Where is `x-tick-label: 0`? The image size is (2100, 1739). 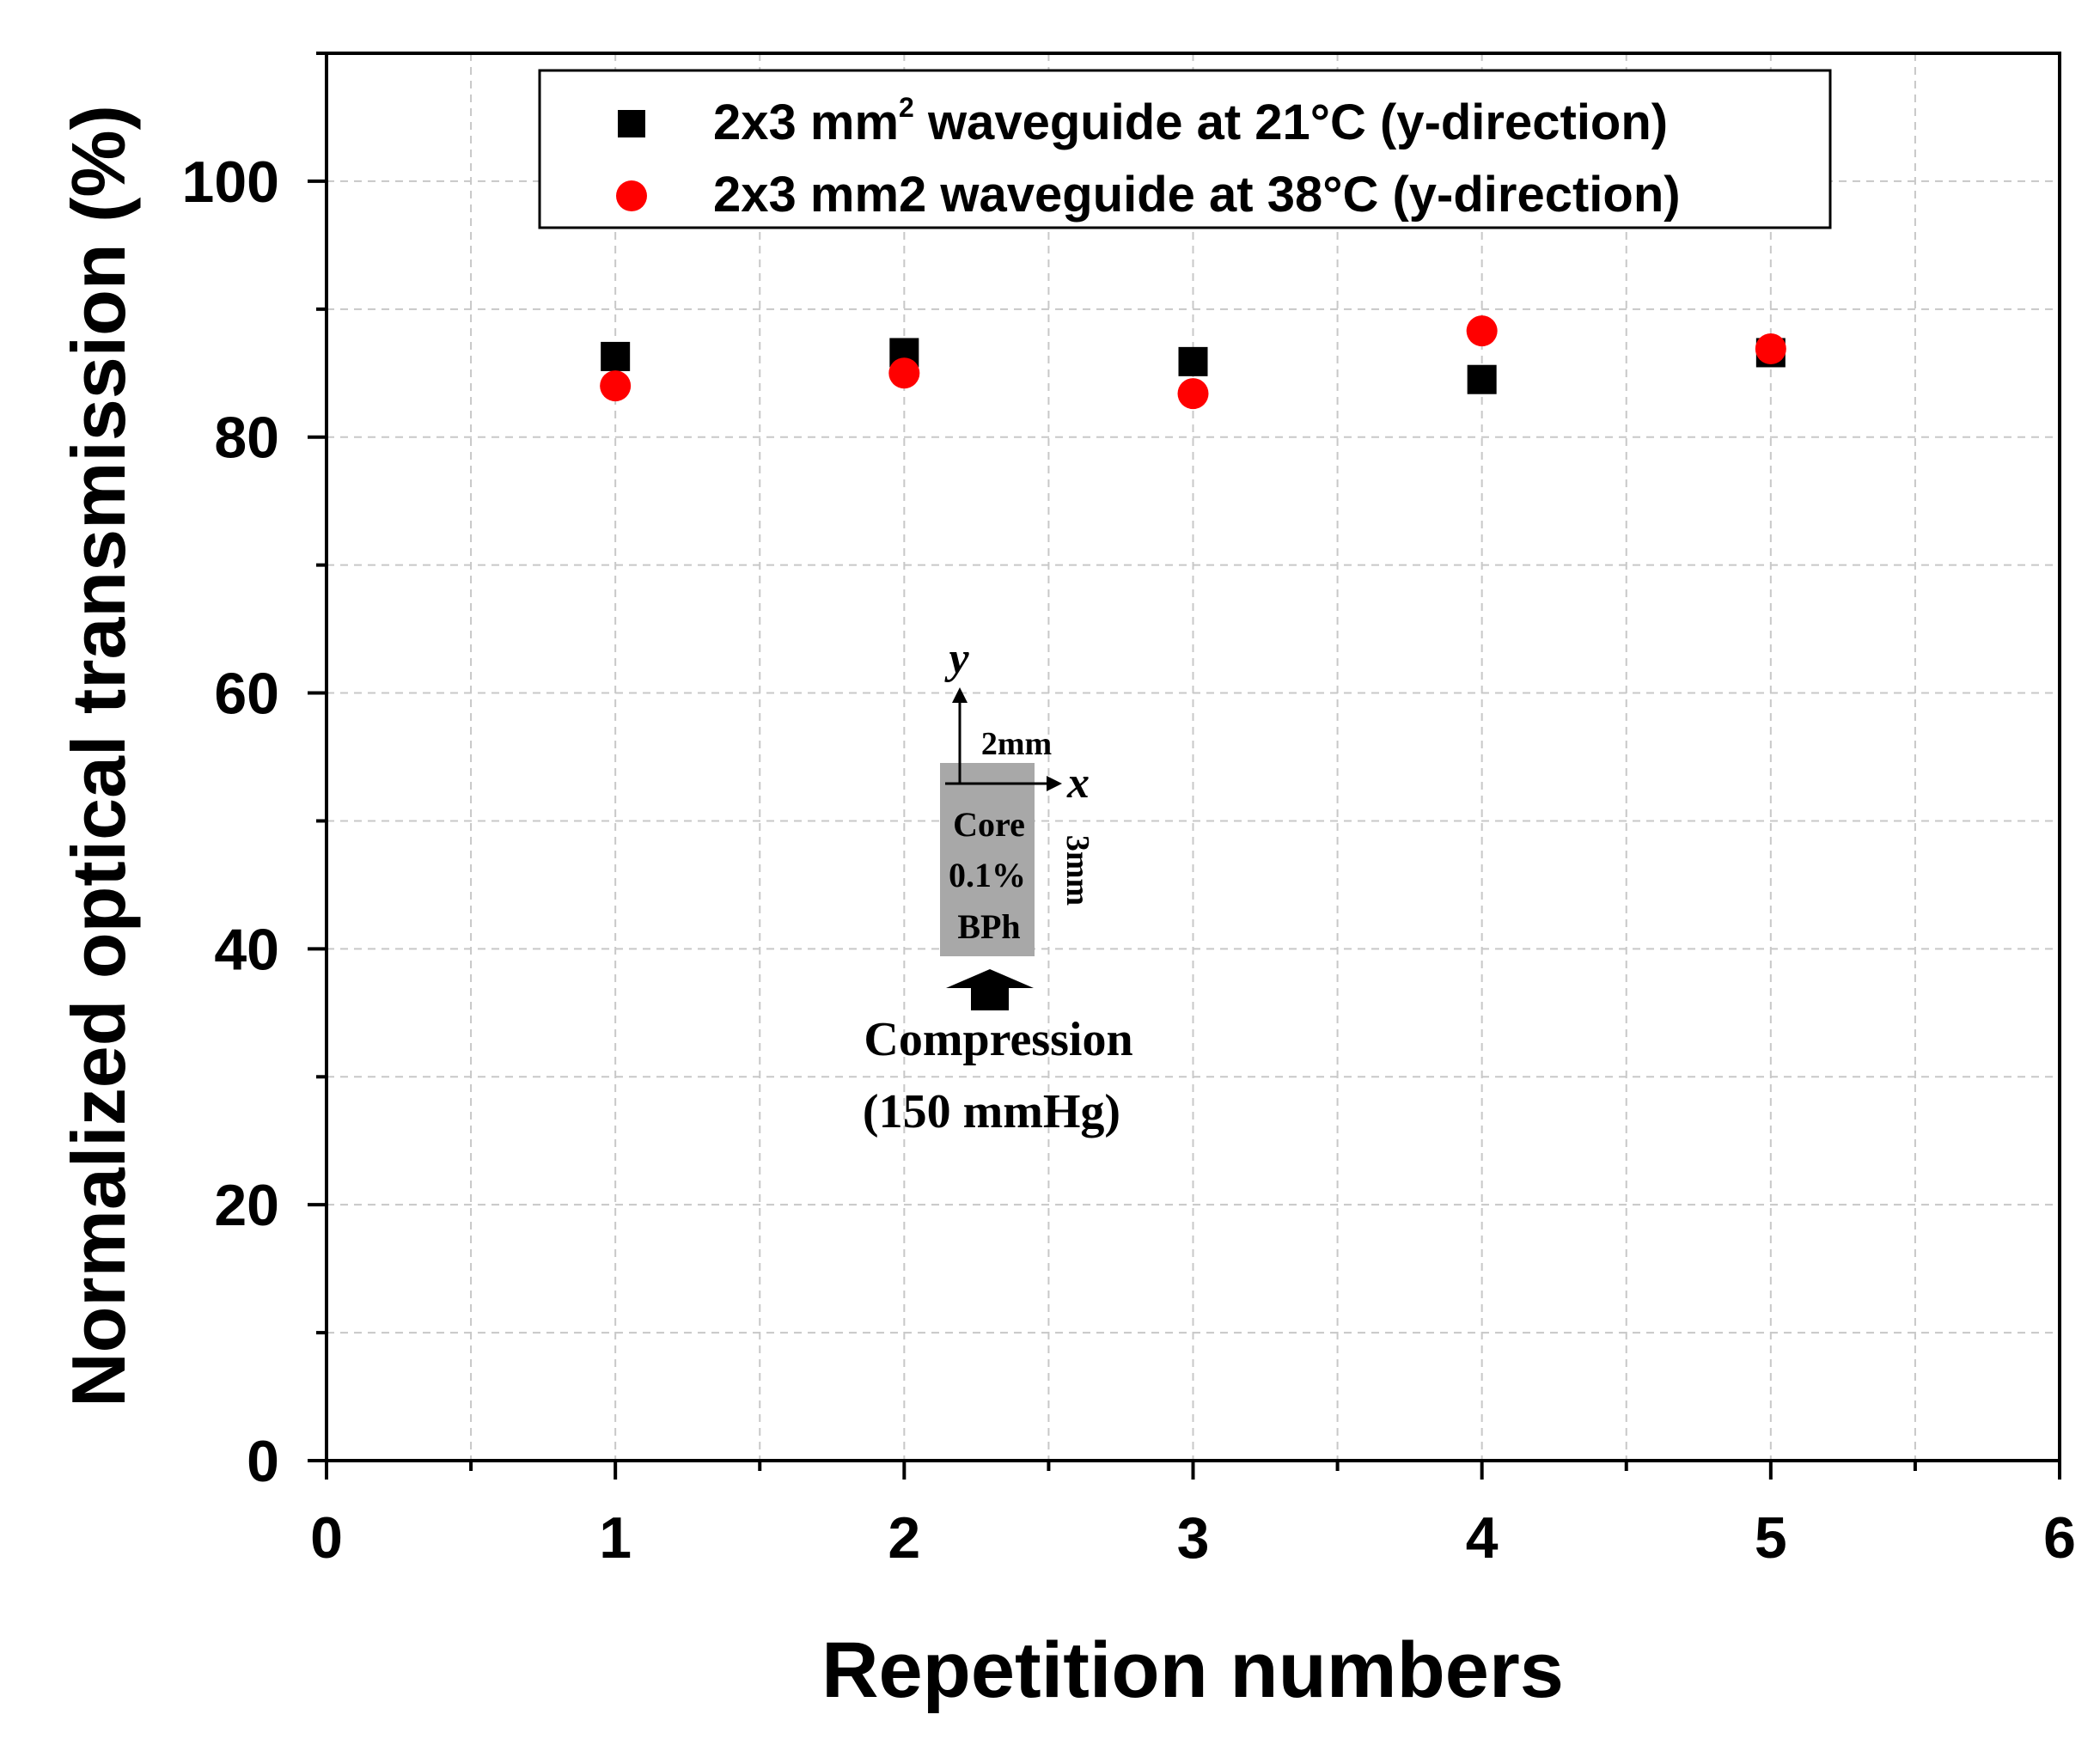
x-tick-label: 0 is located at coordinates (326, 1538).